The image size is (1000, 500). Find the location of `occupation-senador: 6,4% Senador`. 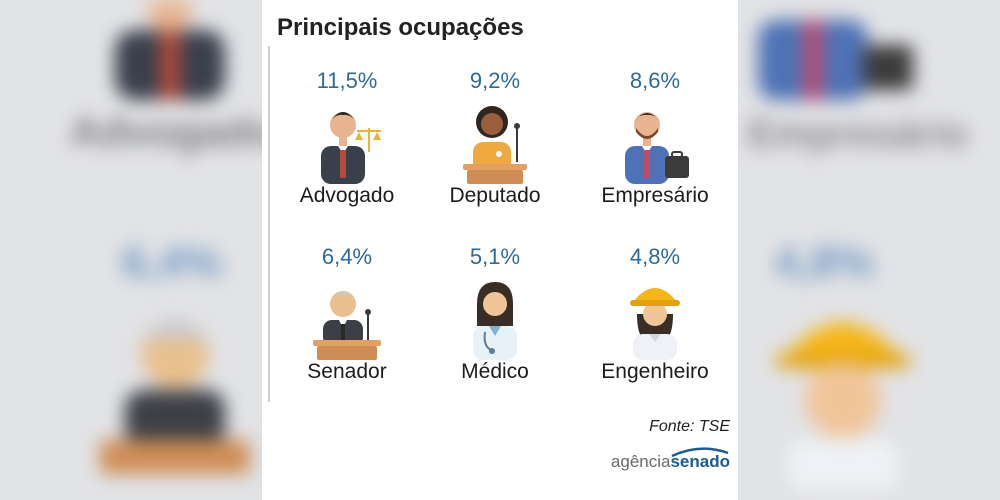

occupation-senador: 6,4% Senador is located at coordinates (347, 314).